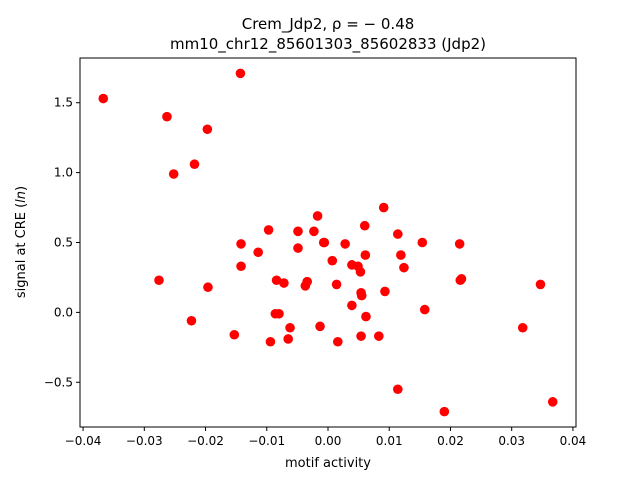 This screenshot has height=480, width=640. I want to click on x-tick-label: −0.02, so click(205, 441).